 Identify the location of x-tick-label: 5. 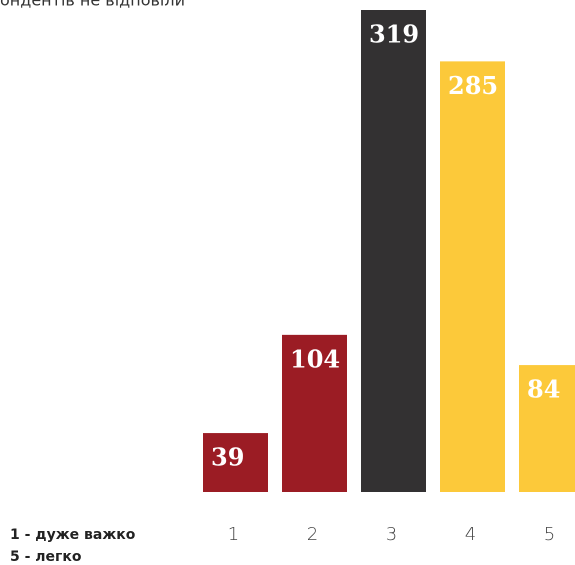
(549, 534).